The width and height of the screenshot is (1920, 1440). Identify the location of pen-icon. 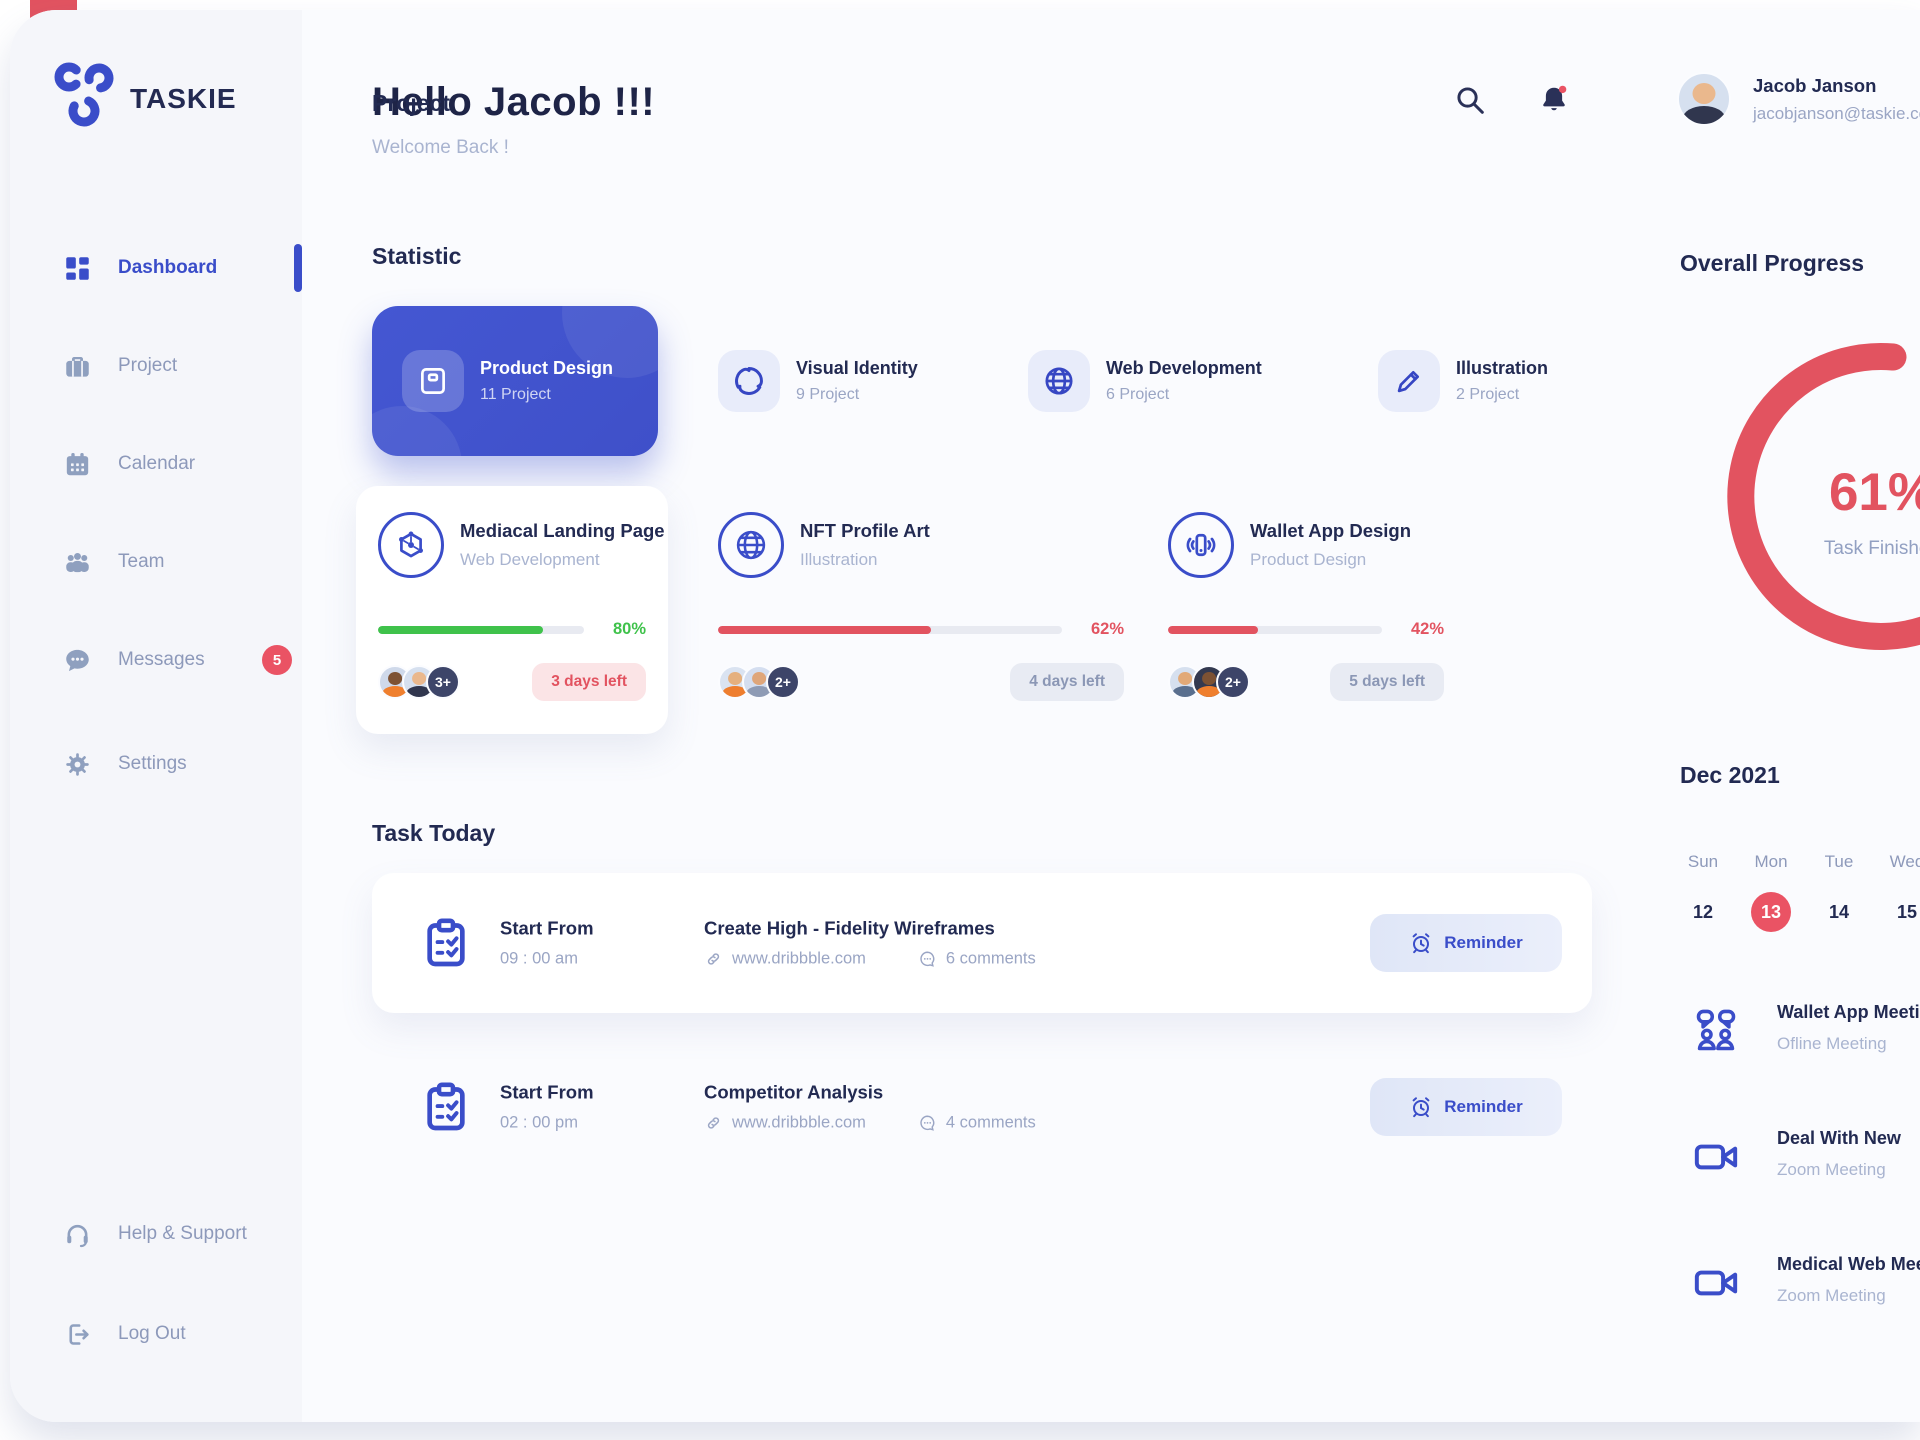
(1408, 382).